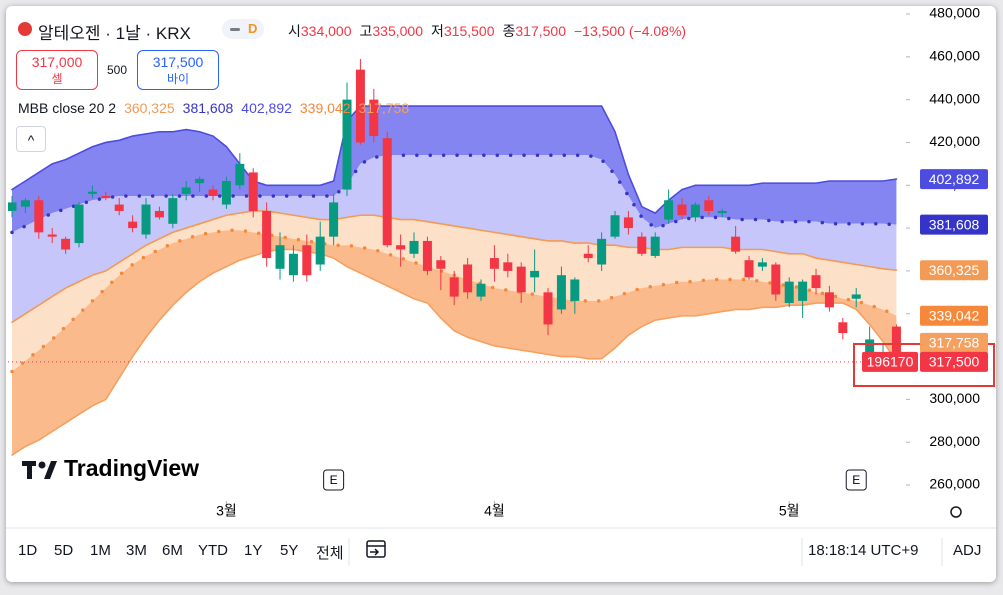  I want to click on ohlc-value: 317,500, so click(540, 31).